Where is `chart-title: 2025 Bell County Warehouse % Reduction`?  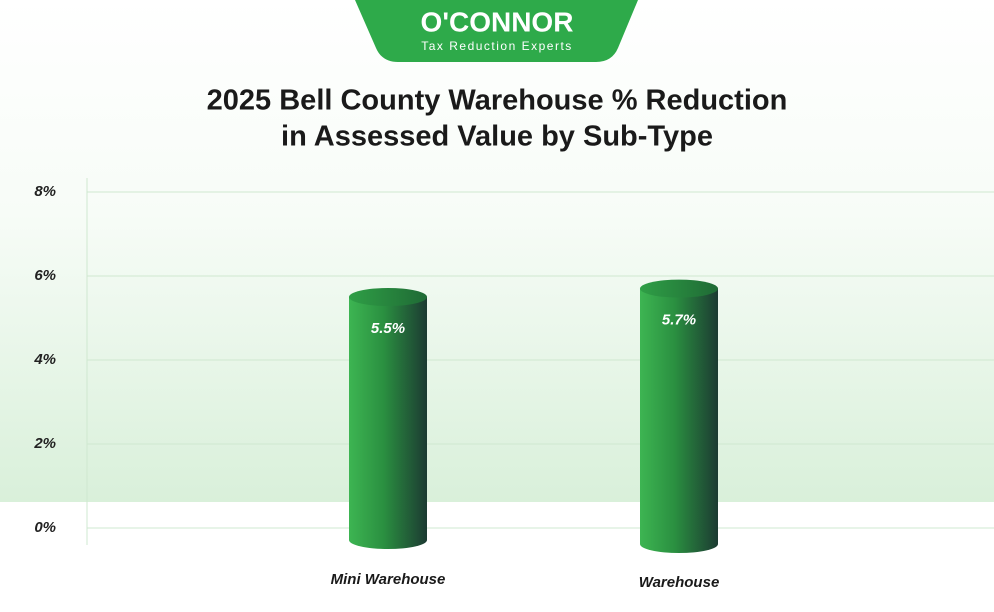 chart-title: 2025 Bell County Warehouse % Reduction is located at coordinates (497, 101).